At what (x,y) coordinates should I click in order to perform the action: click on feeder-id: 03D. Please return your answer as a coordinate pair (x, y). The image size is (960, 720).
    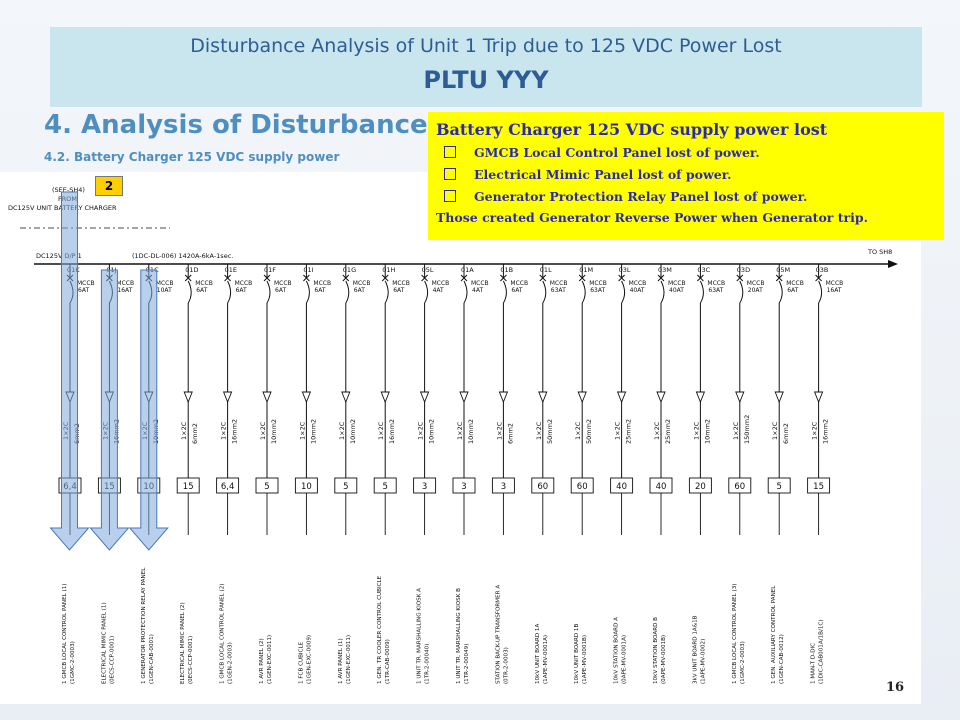
    Looking at the image, I should click on (743, 270).